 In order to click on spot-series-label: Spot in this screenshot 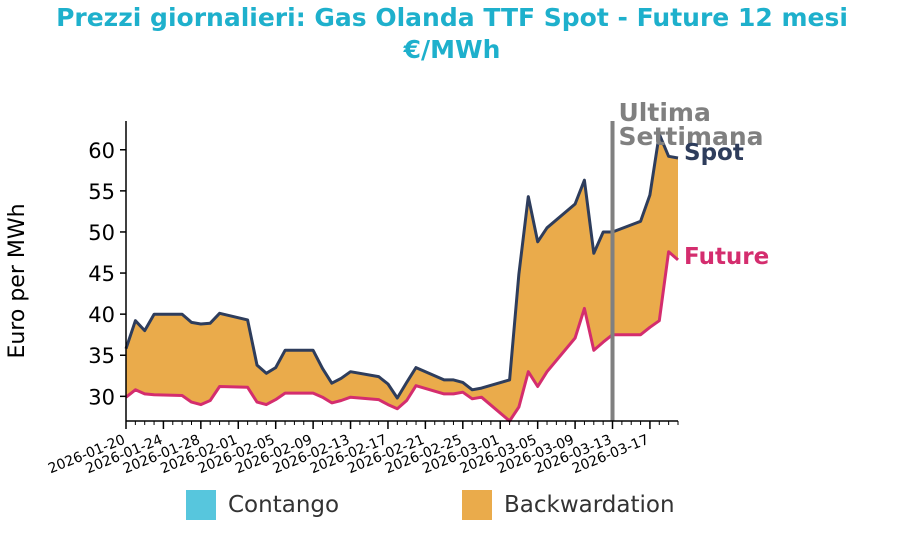, I will do `click(714, 153)`.